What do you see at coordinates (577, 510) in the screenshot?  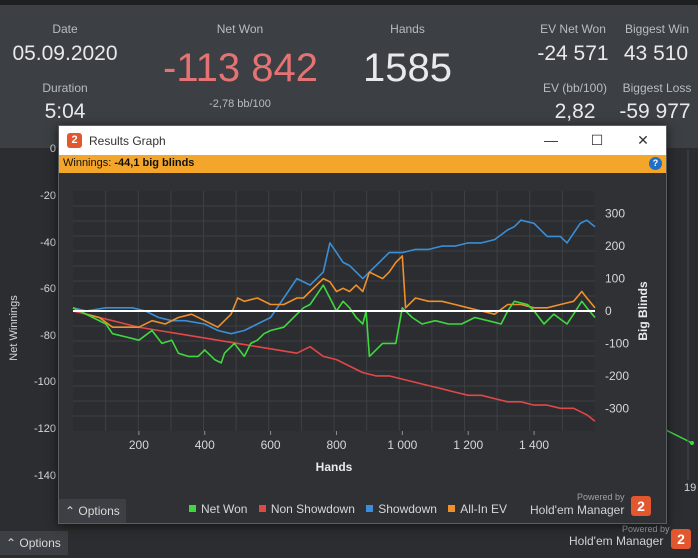 I see `brand-name: Hold'em Manager` at bounding box center [577, 510].